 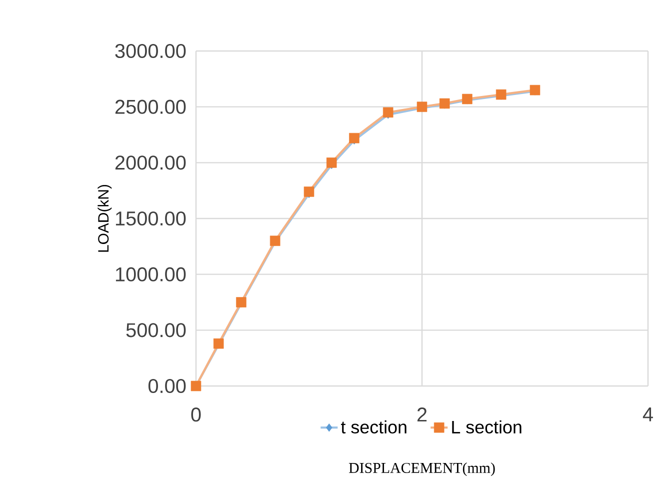 I want to click on y-tick-label: 1500.00, so click(x=151, y=218).